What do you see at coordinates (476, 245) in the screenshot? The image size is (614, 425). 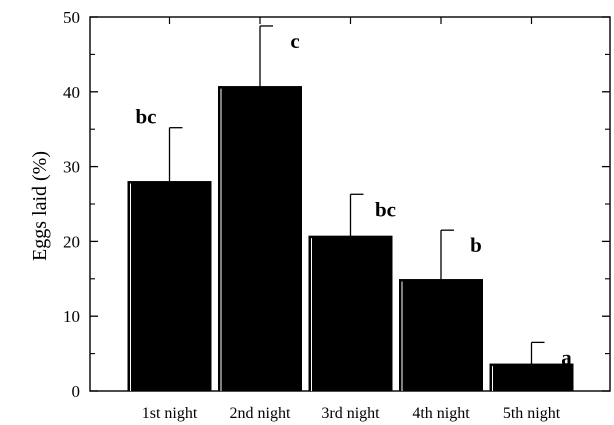 I see `significance-label: b` at bounding box center [476, 245].